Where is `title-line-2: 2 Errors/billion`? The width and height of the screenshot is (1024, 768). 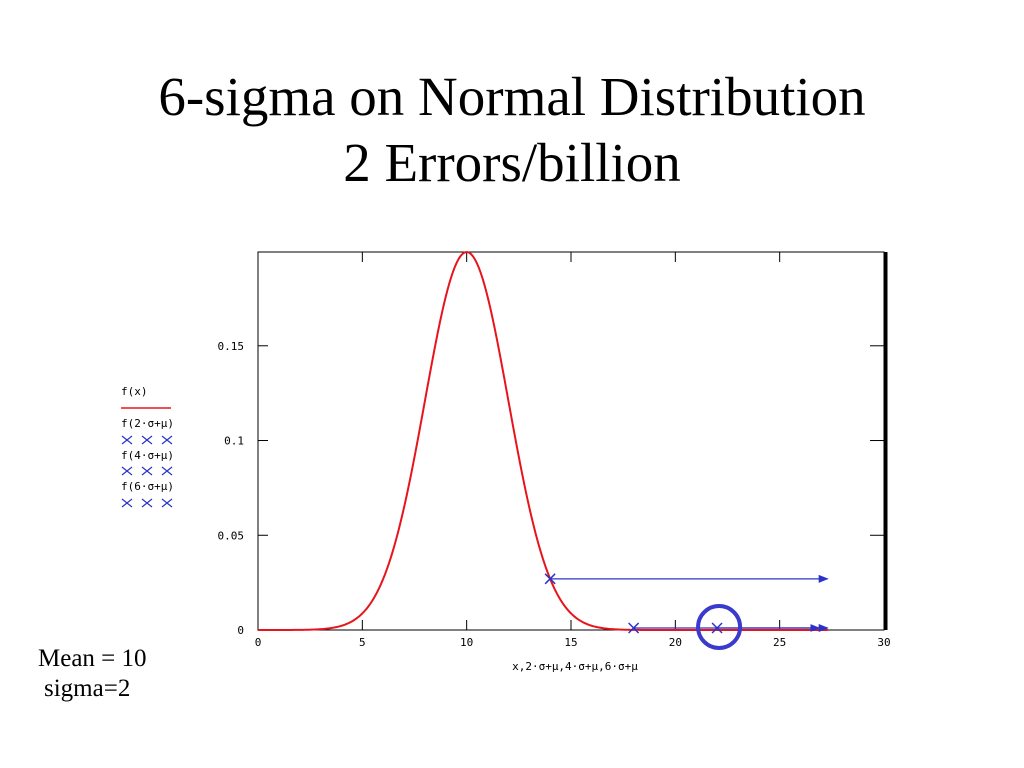 title-line-2: 2 Errors/billion is located at coordinates (512, 162).